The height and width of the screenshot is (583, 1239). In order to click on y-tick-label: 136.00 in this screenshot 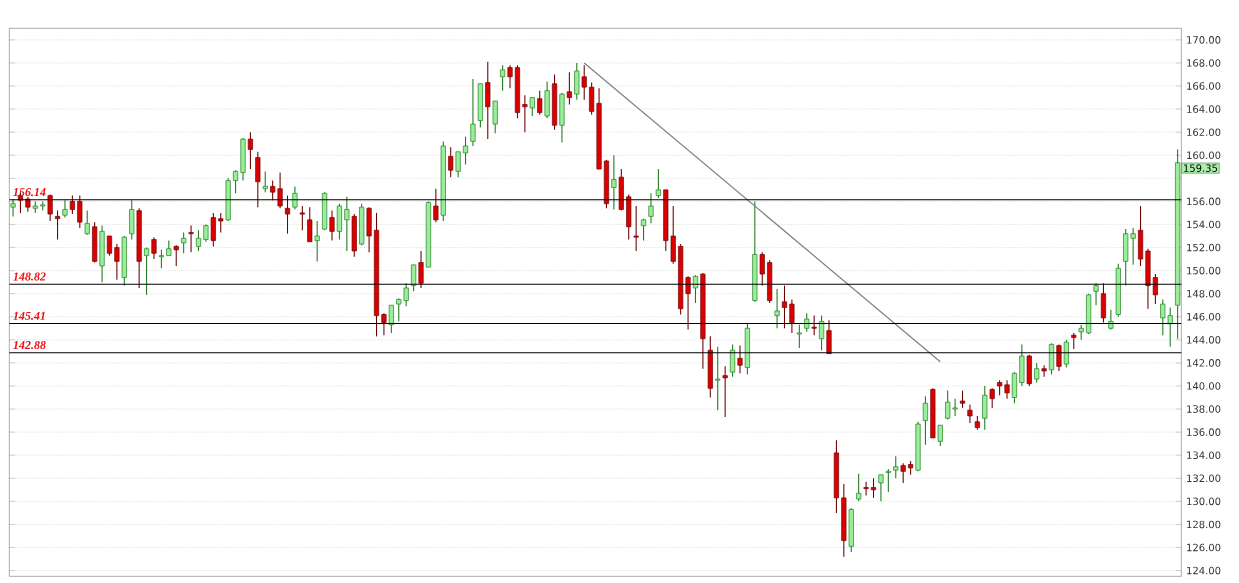, I will do `click(1204, 432)`.